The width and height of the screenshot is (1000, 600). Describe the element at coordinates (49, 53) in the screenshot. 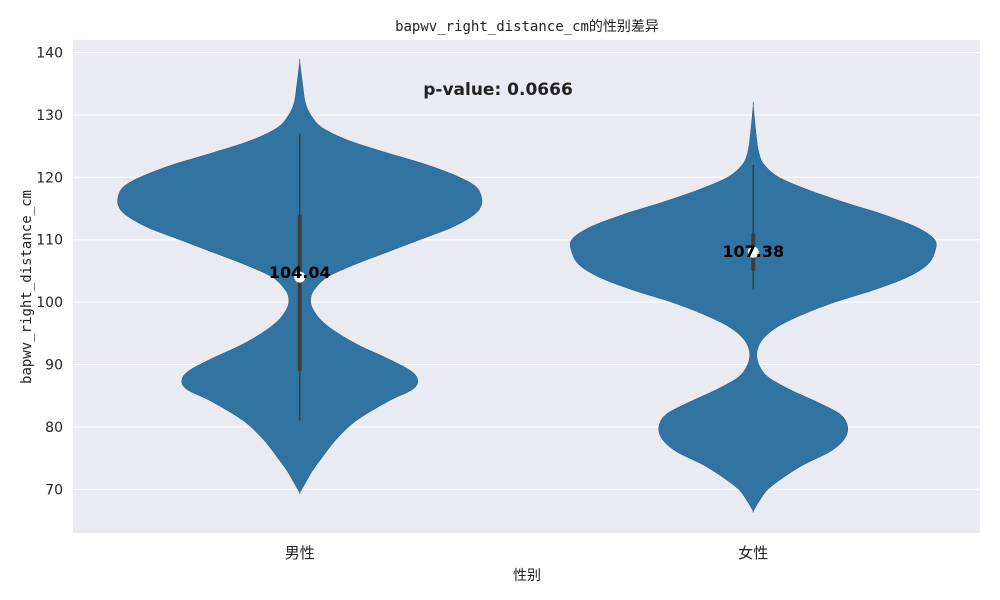

I see `y-tick-label: 140` at that location.